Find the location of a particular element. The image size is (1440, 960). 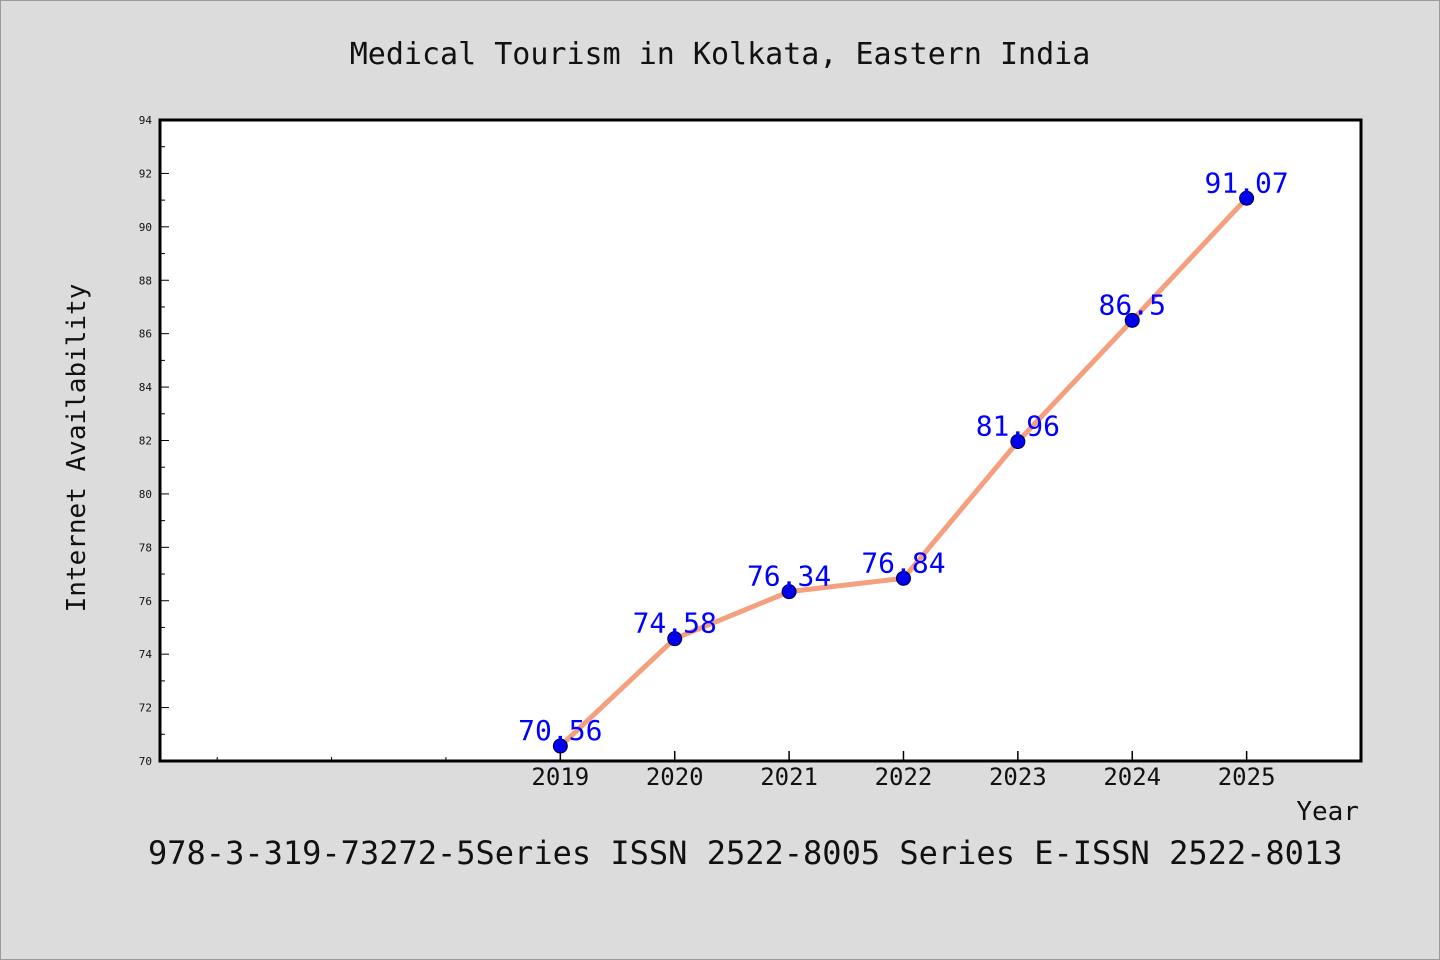

y-tick-label: 94 is located at coordinates (146, 120).